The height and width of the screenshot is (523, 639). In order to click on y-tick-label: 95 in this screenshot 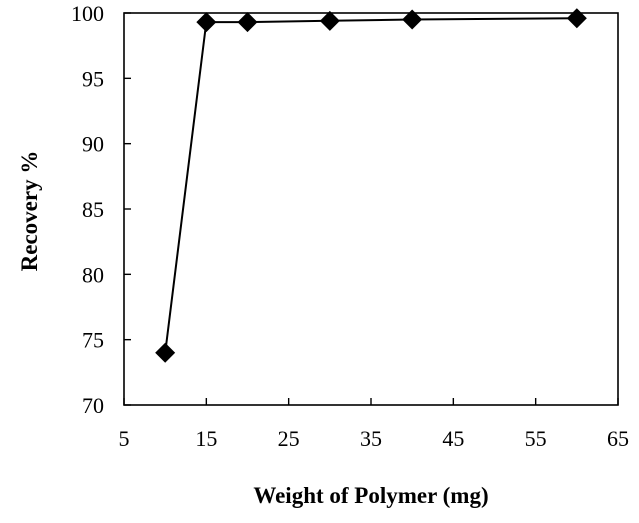, I will do `click(93, 78)`.